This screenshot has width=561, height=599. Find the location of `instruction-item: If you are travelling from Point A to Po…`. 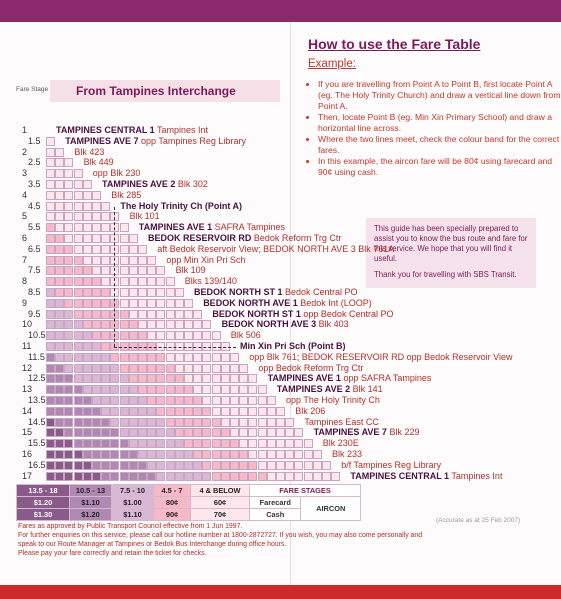

instruction-item: If you are travelling from Point A to Po… is located at coordinates (439, 95).